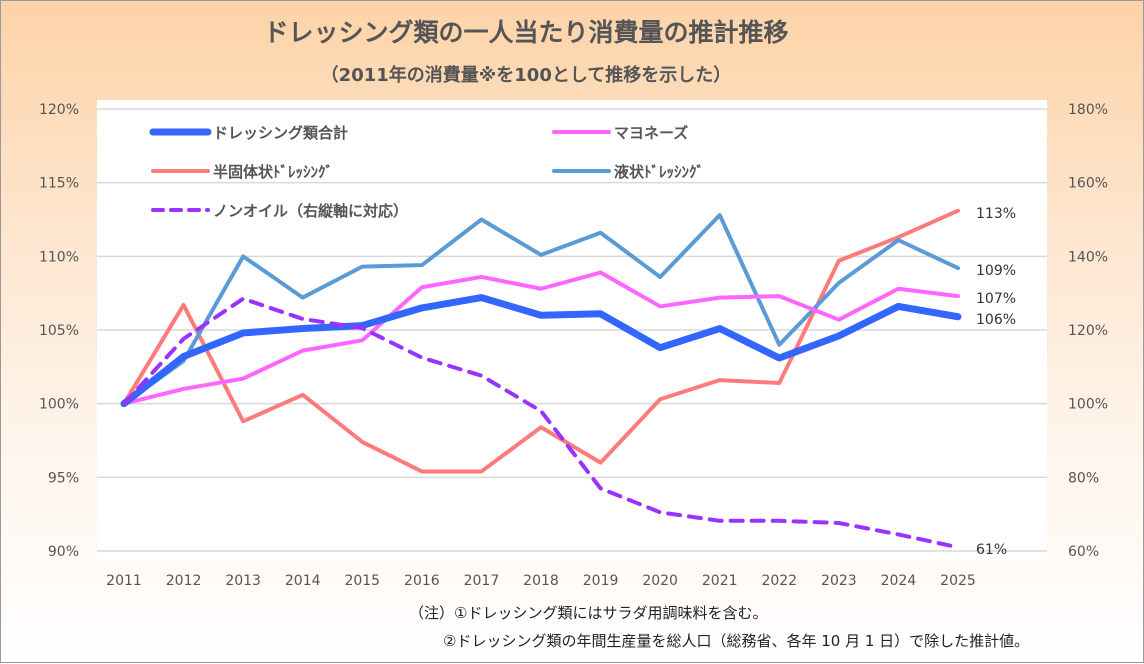 This screenshot has height=664, width=1144. I want to click on x-axis-tick: 2024, so click(899, 581).